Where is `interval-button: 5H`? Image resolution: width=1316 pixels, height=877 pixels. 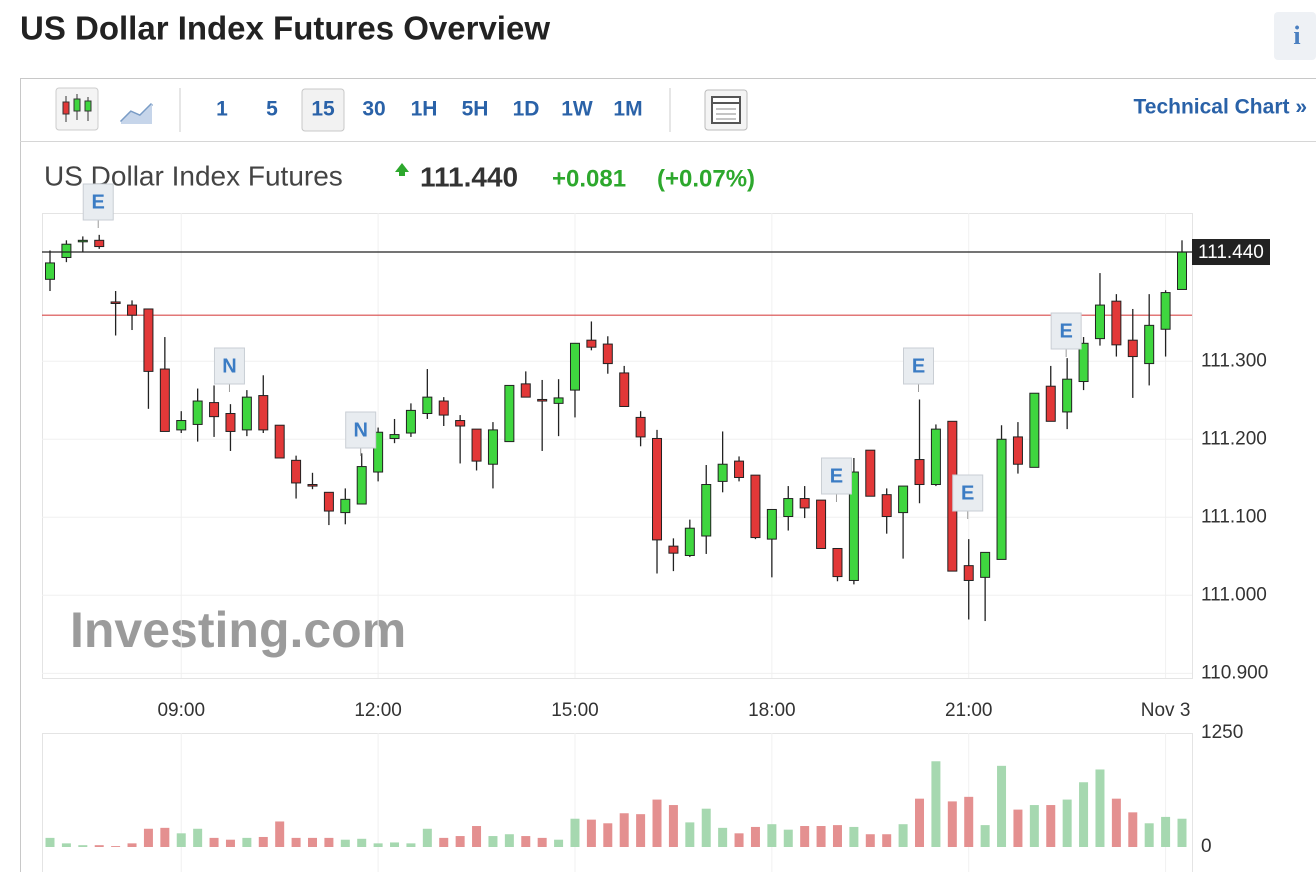 interval-button: 5H is located at coordinates (475, 109).